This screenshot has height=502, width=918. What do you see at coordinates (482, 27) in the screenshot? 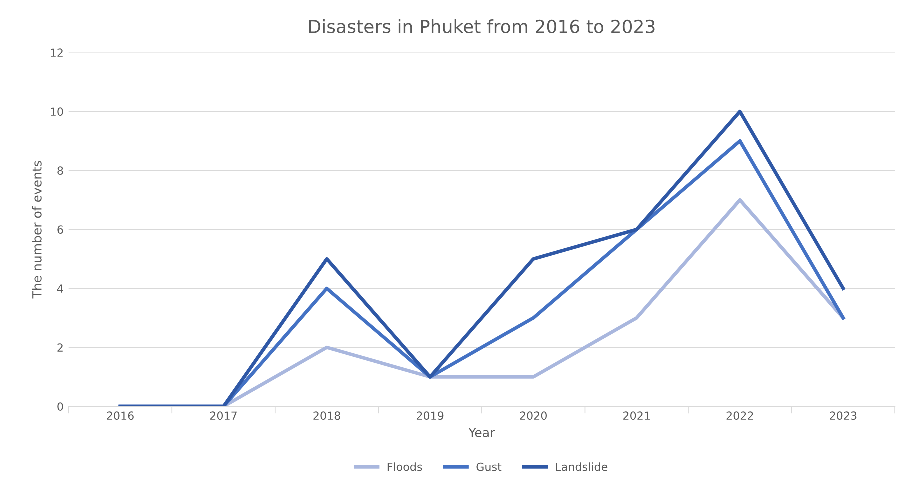
I see `chart-title: Disasters in Phuket from 2016 to 2023` at bounding box center [482, 27].